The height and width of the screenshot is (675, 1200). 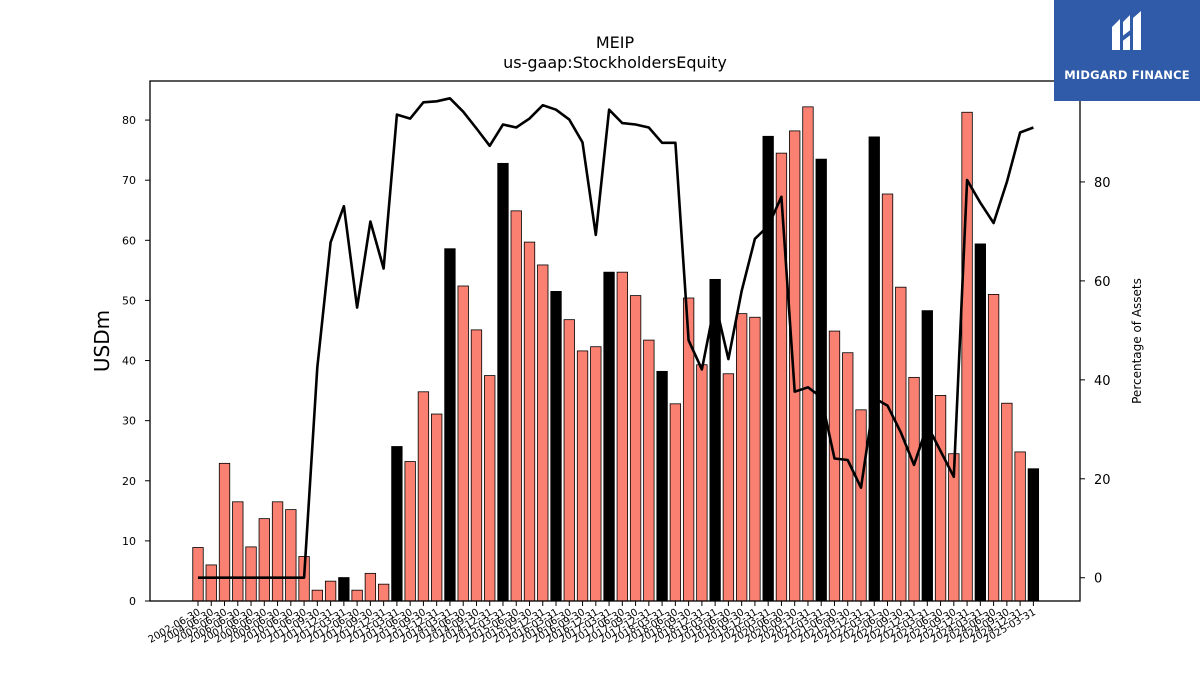 What do you see at coordinates (1127, 75) in the screenshot?
I see `brand-name: MIDGARD FINANCE` at bounding box center [1127, 75].